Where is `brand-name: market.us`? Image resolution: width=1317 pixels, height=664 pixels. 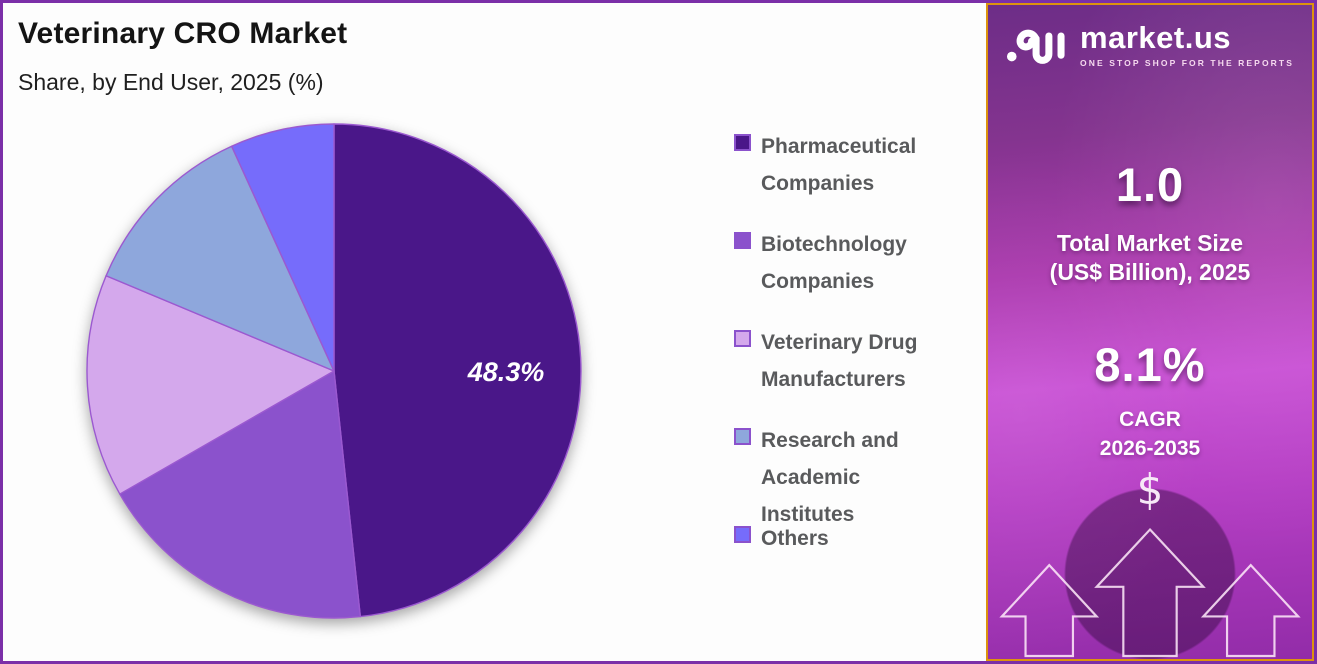 brand-name: market.us is located at coordinates (1155, 37).